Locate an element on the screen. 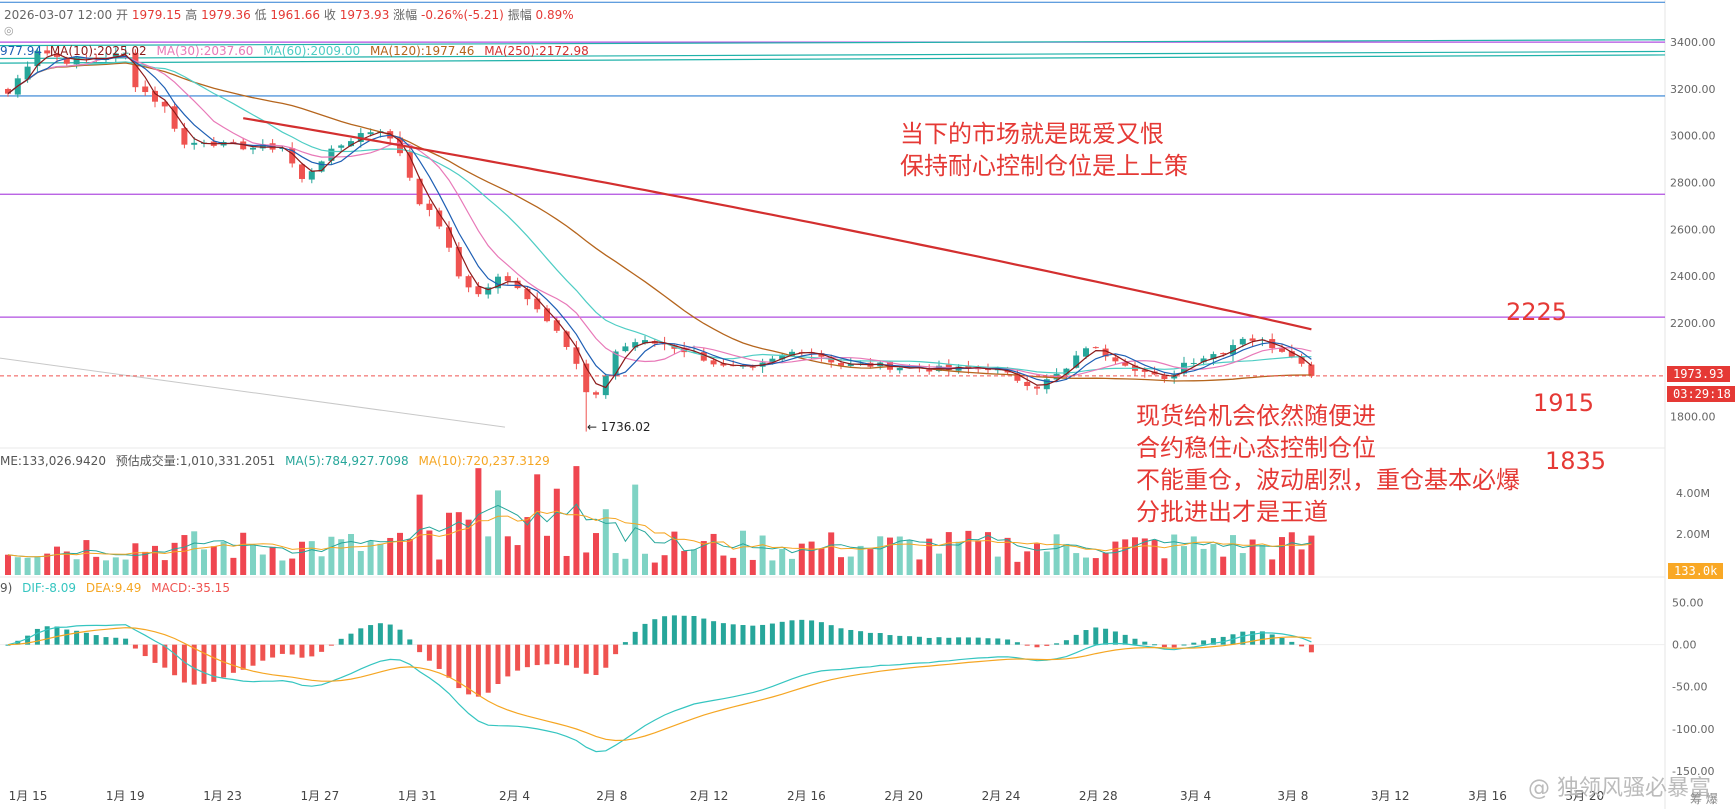 This screenshot has width=1735, height=809. high-label: 高 is located at coordinates (191, 15).